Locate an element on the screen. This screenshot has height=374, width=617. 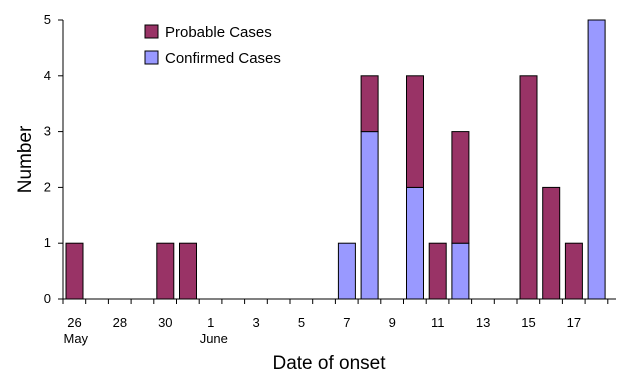
x-tick-label-may-28: 28 is located at coordinates (120, 322).